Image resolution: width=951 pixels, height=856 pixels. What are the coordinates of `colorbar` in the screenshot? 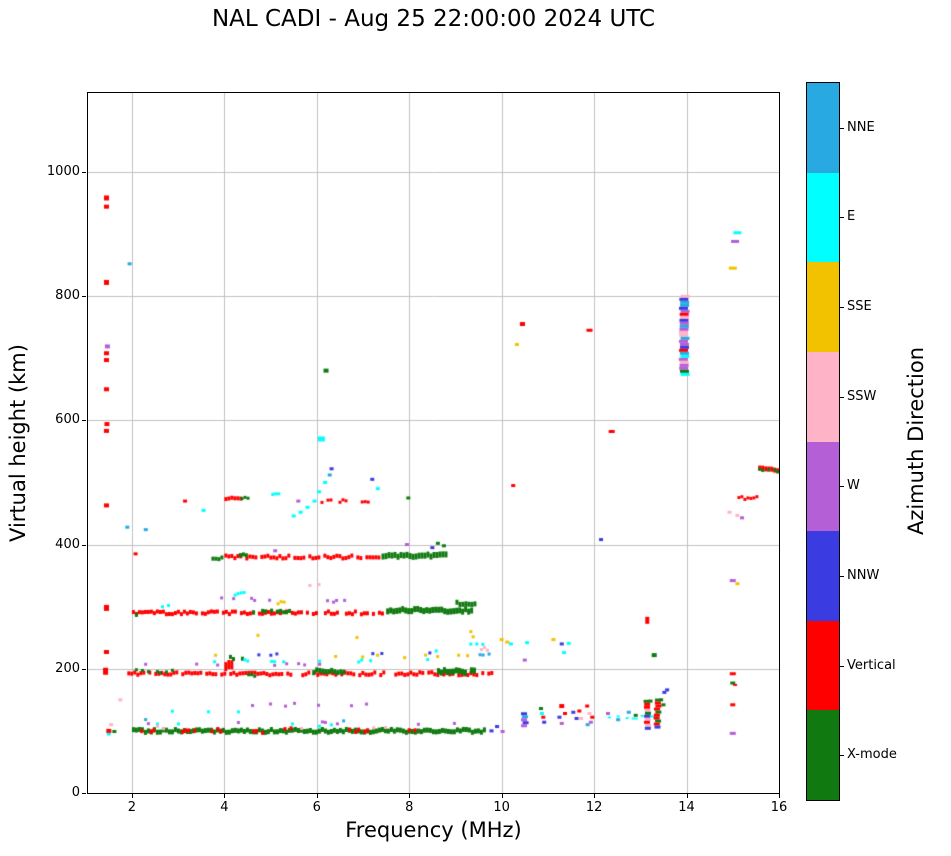 It's located at (823, 441).